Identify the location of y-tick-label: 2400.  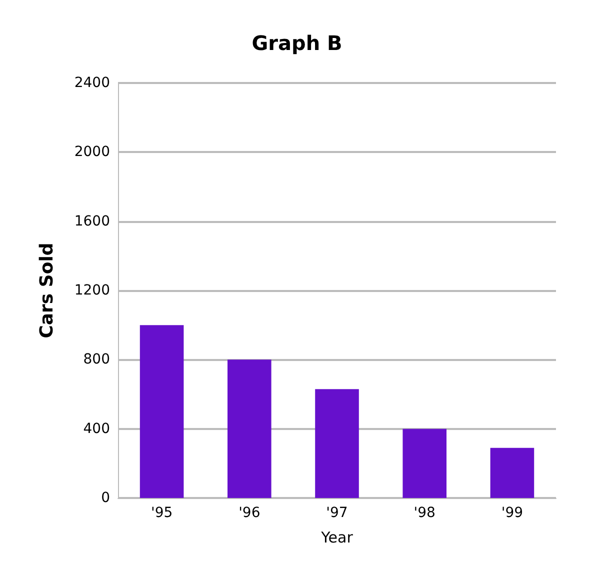
(92, 83).